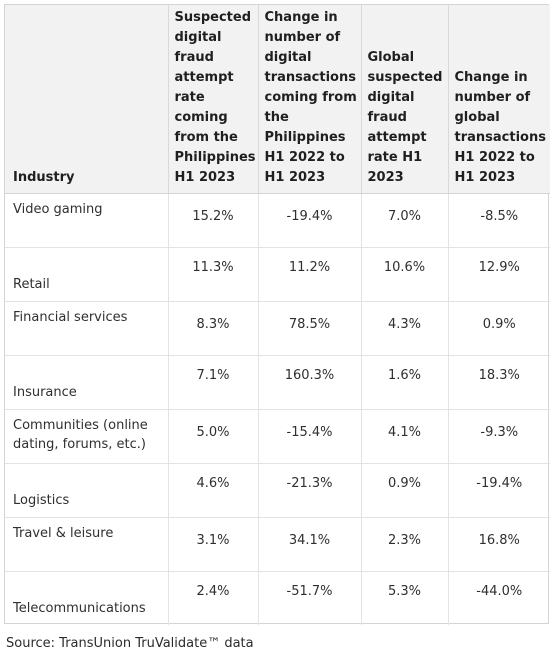 This screenshot has width=553, height=656. What do you see at coordinates (87, 382) in the screenshot?
I see `industry-cell: Insurance` at bounding box center [87, 382].